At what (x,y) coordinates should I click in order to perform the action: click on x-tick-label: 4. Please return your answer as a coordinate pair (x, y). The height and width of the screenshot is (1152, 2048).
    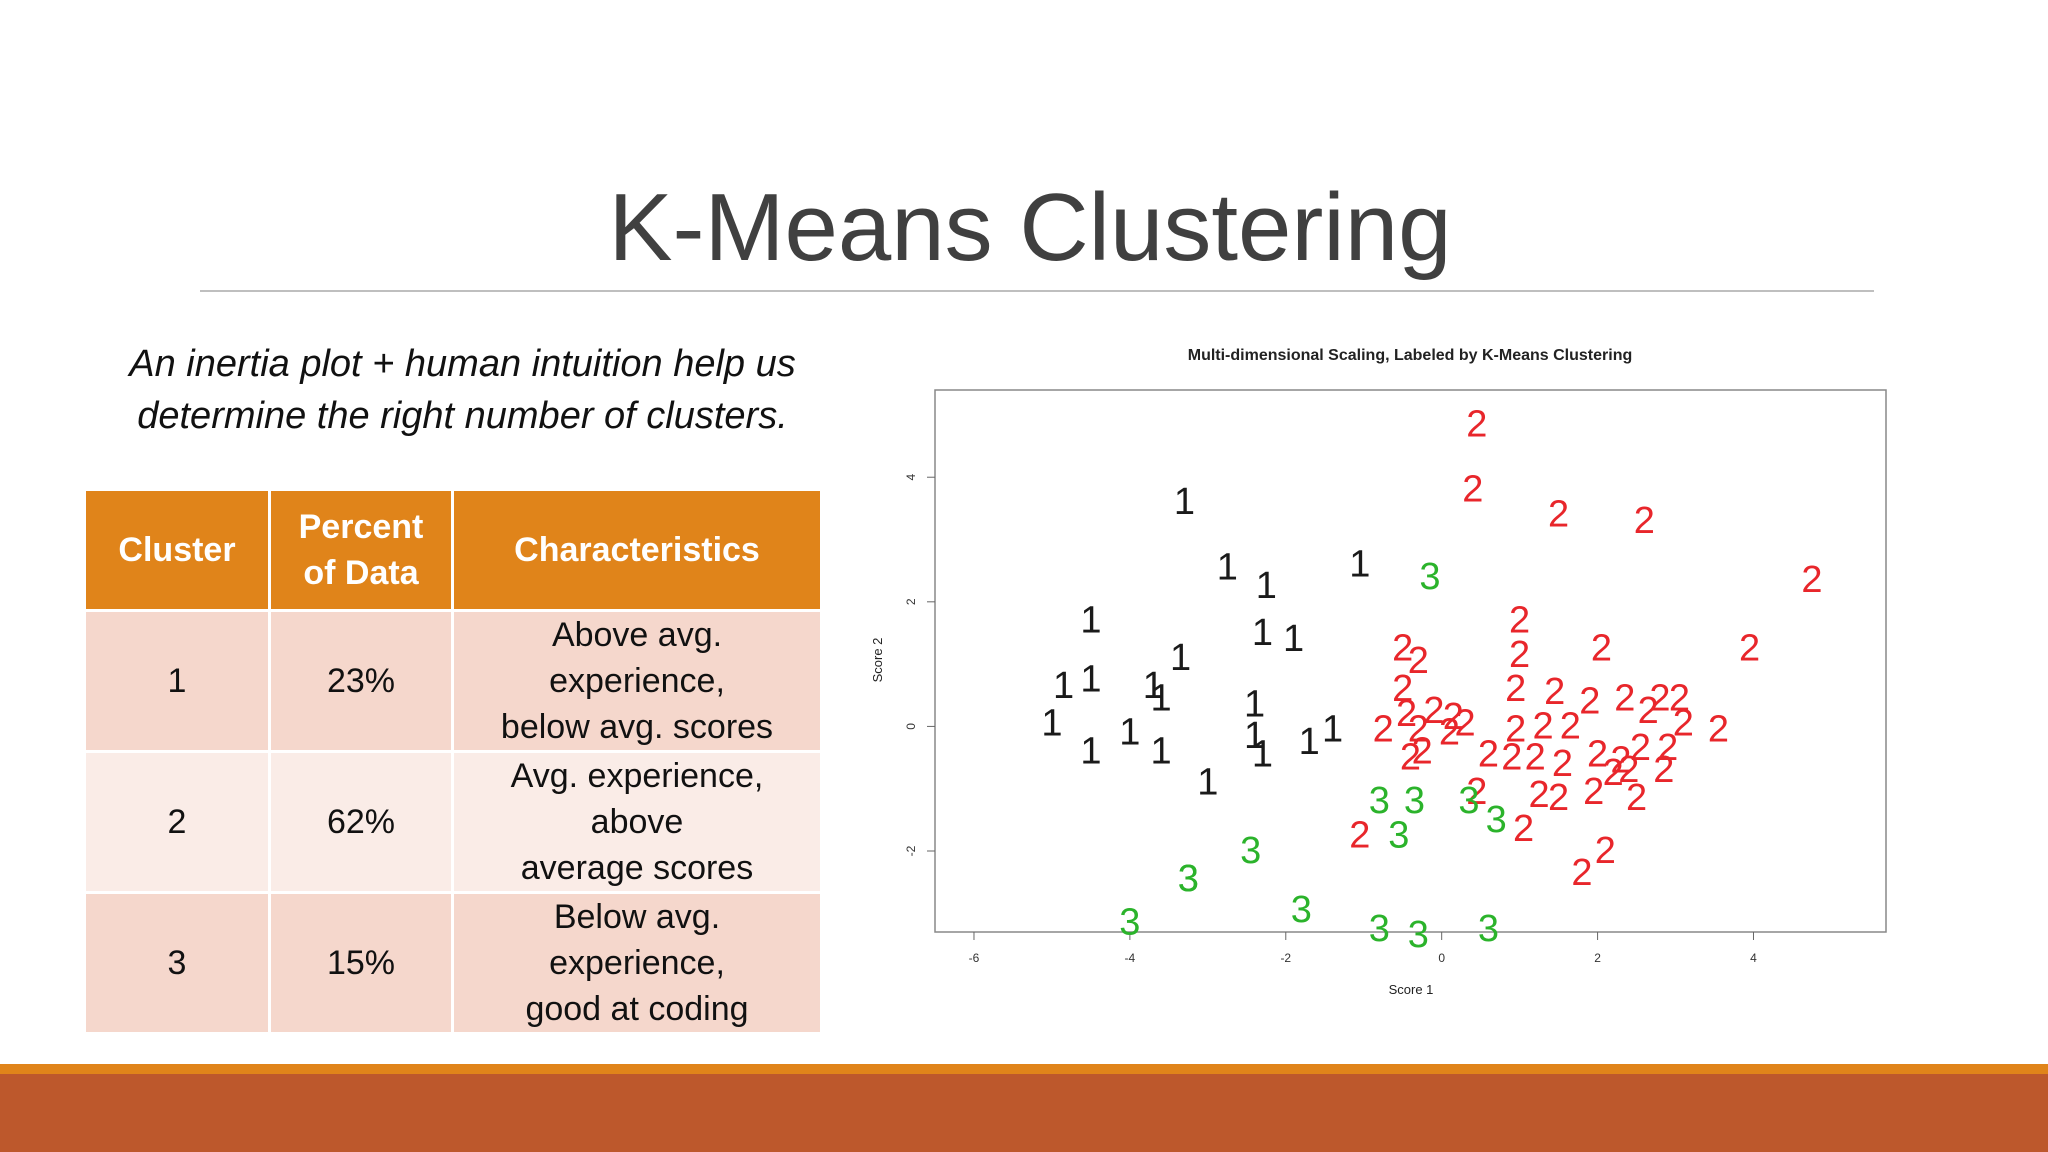
    Looking at the image, I should click on (1753, 958).